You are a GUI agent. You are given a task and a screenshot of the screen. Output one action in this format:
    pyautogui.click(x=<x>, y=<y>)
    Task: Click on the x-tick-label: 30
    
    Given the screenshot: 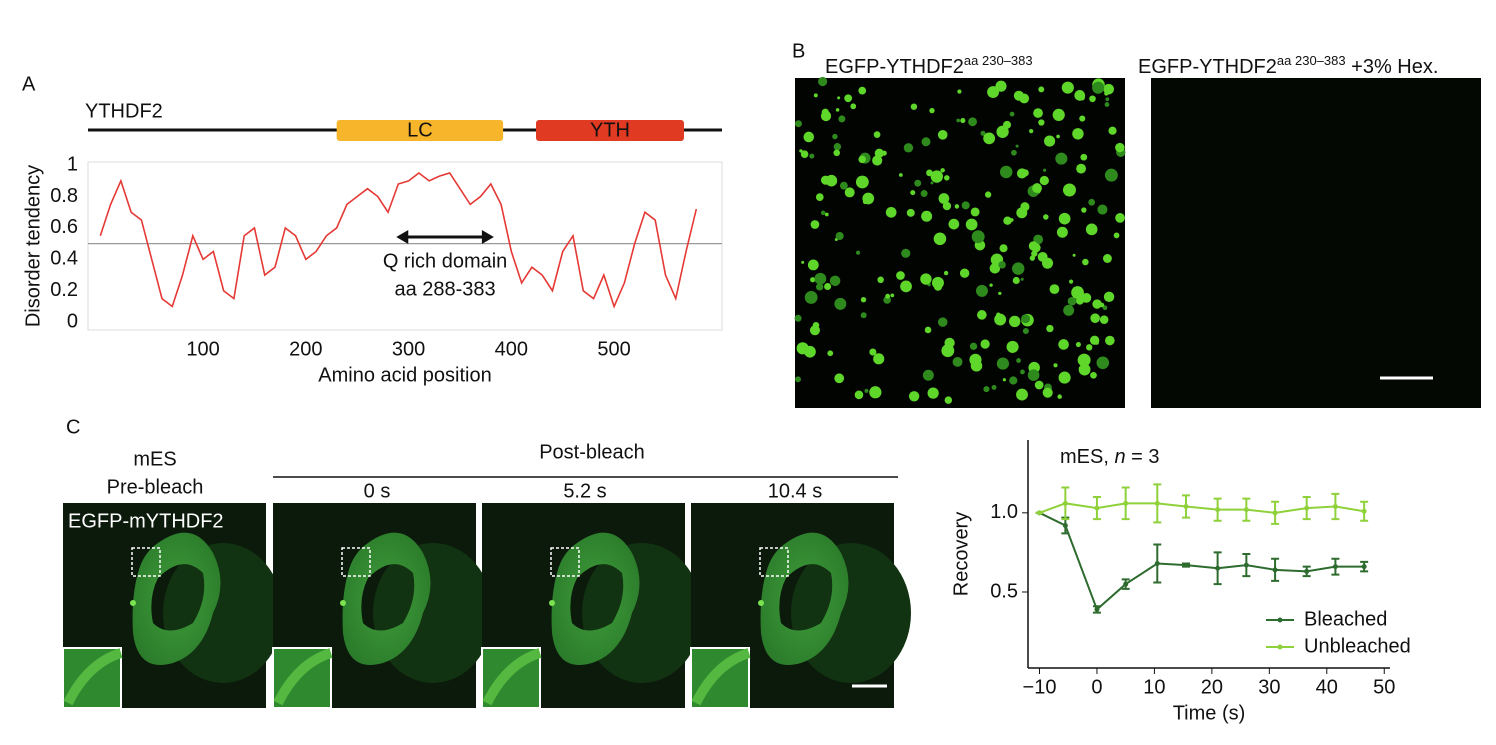 What is the action you would take?
    pyautogui.click(x=1269, y=687)
    